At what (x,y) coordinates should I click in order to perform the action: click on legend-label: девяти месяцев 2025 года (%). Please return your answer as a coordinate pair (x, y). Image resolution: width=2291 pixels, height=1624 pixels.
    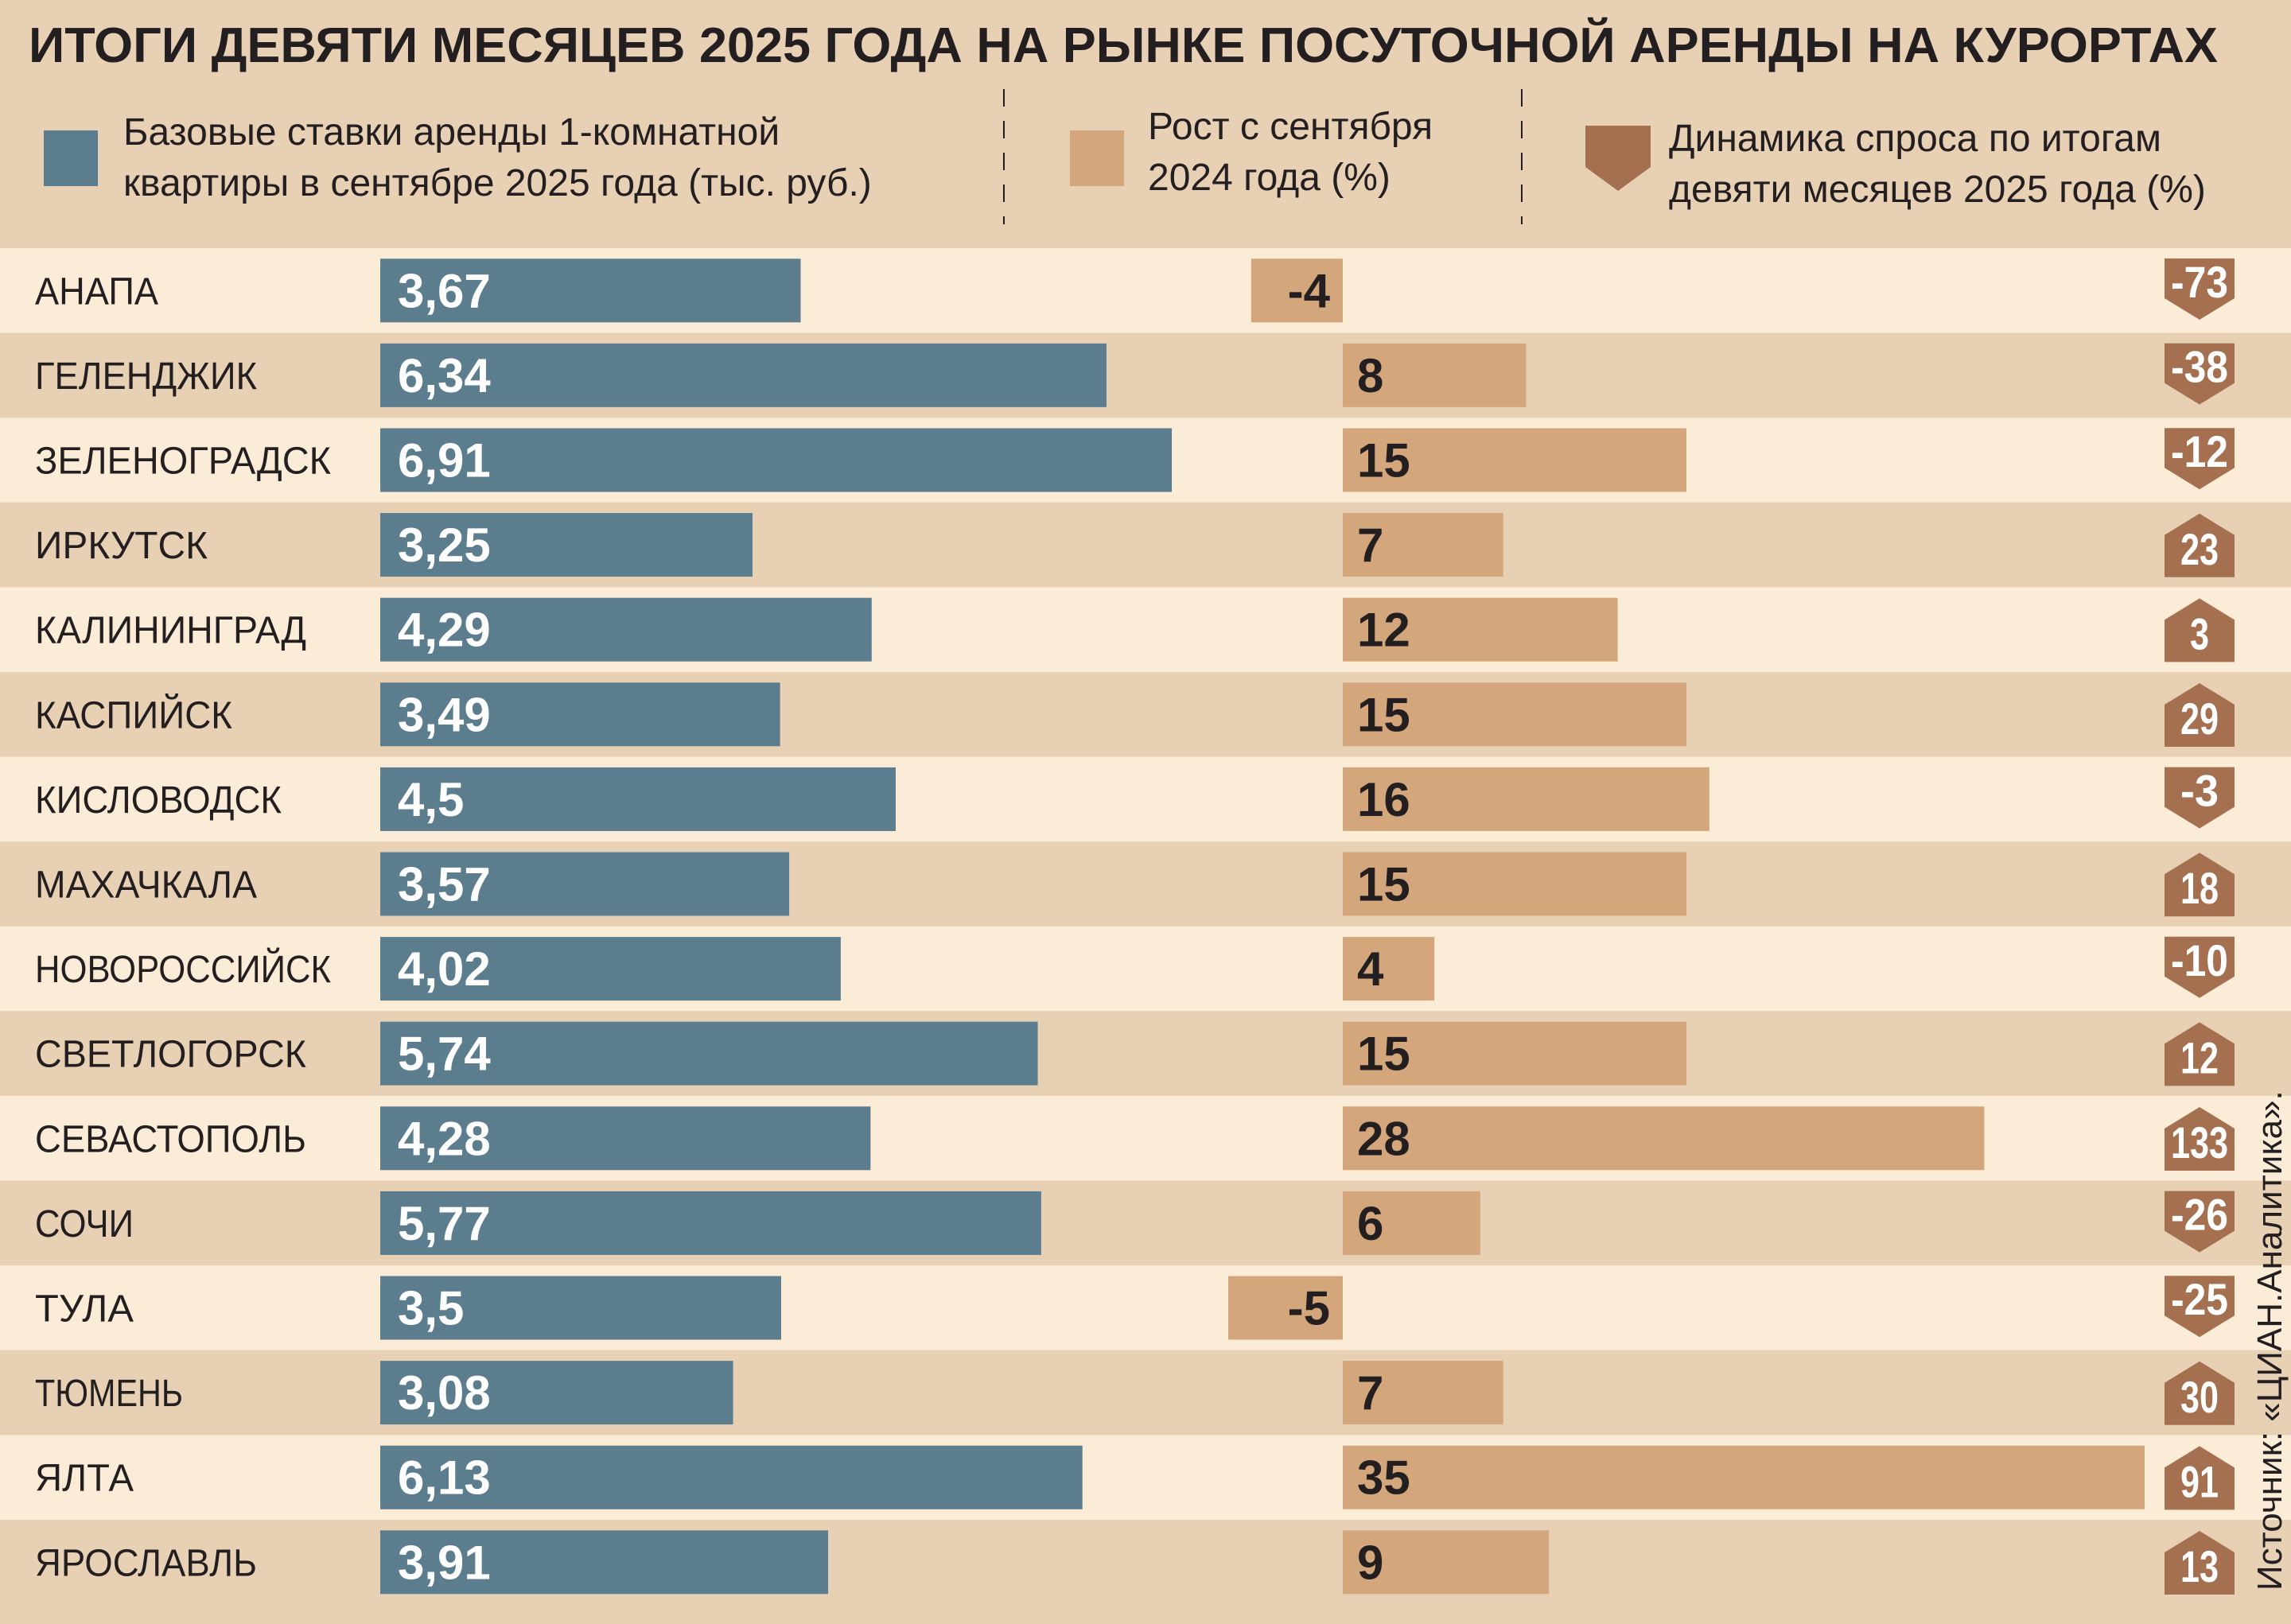
    Looking at the image, I should click on (1938, 190).